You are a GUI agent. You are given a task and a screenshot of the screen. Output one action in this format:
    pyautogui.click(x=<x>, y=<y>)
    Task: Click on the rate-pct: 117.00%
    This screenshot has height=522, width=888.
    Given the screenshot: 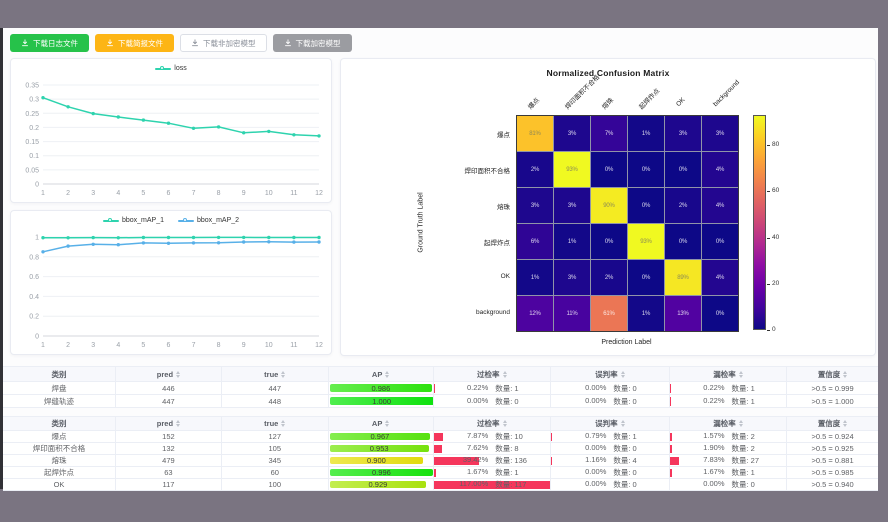 What is the action you would take?
    pyautogui.click(x=474, y=483)
    